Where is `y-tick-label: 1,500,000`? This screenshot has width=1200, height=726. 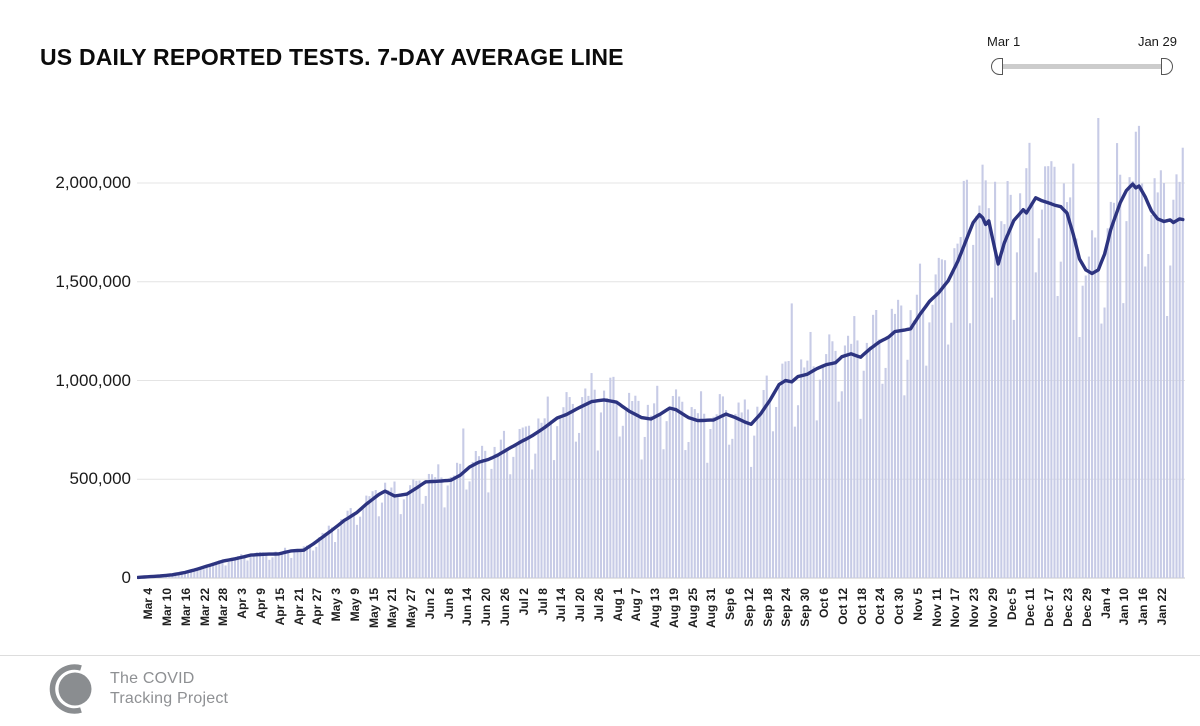
y-tick-label: 1,500,000 is located at coordinates (93, 281).